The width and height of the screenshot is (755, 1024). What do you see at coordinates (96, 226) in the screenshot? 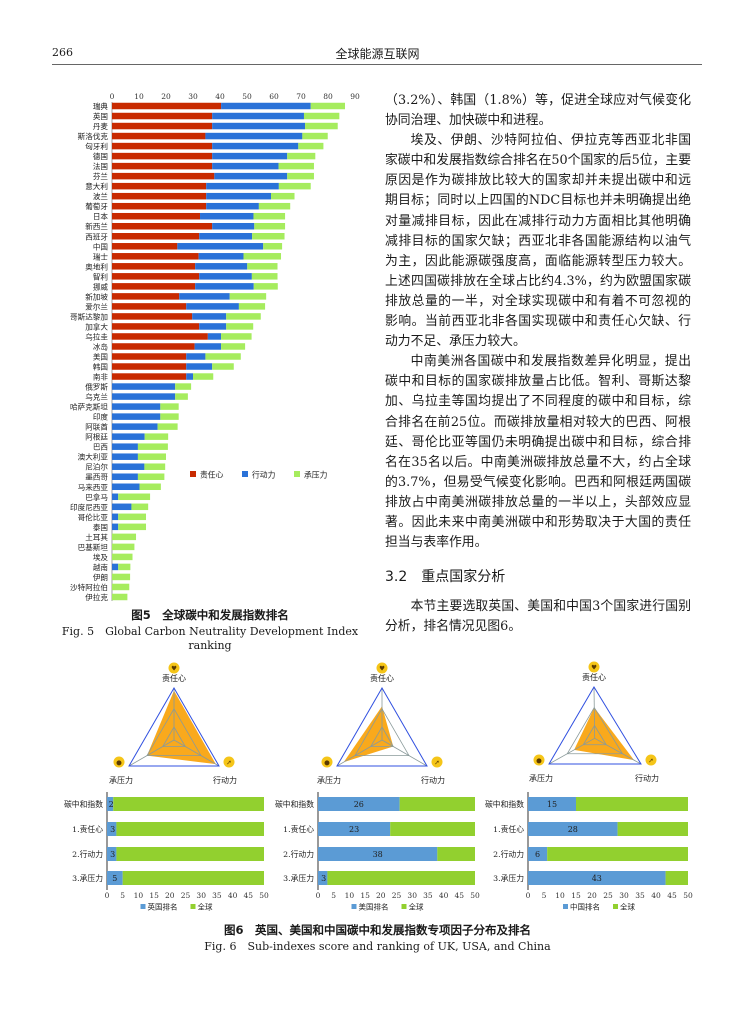
I see `category-label: 新西兰` at bounding box center [96, 226].